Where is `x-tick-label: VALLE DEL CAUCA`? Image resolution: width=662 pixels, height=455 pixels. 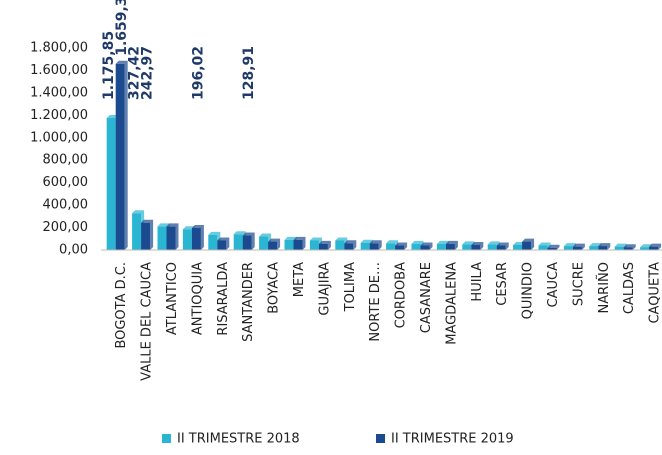 x-tick-label: VALLE DEL CAUCA is located at coordinates (147, 321).